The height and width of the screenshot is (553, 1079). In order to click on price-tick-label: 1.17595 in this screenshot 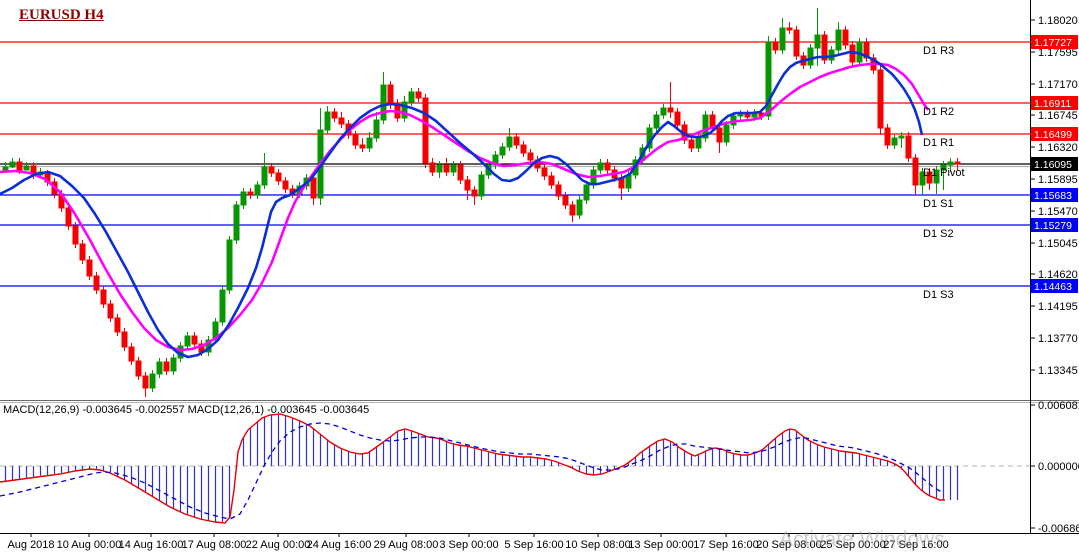, I will do `click(1058, 53)`.